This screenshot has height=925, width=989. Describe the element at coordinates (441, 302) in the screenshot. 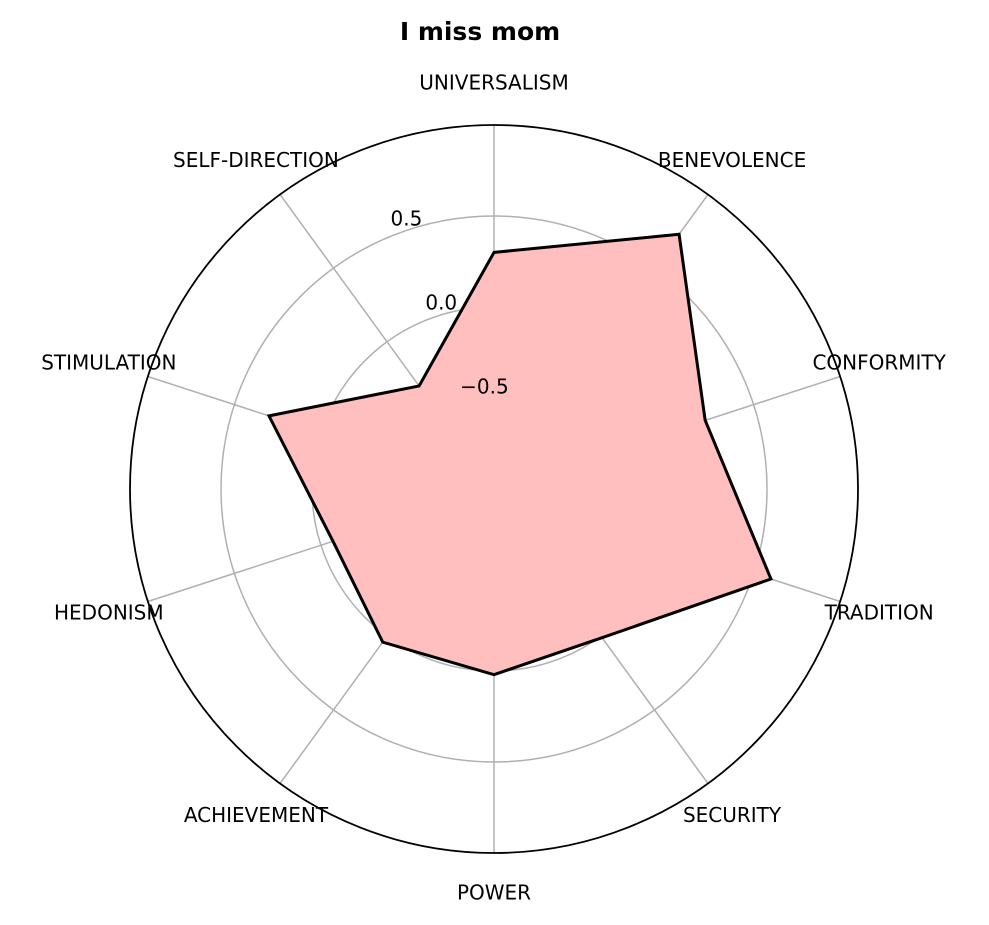

I see `r-tick-label: 0.0` at that location.